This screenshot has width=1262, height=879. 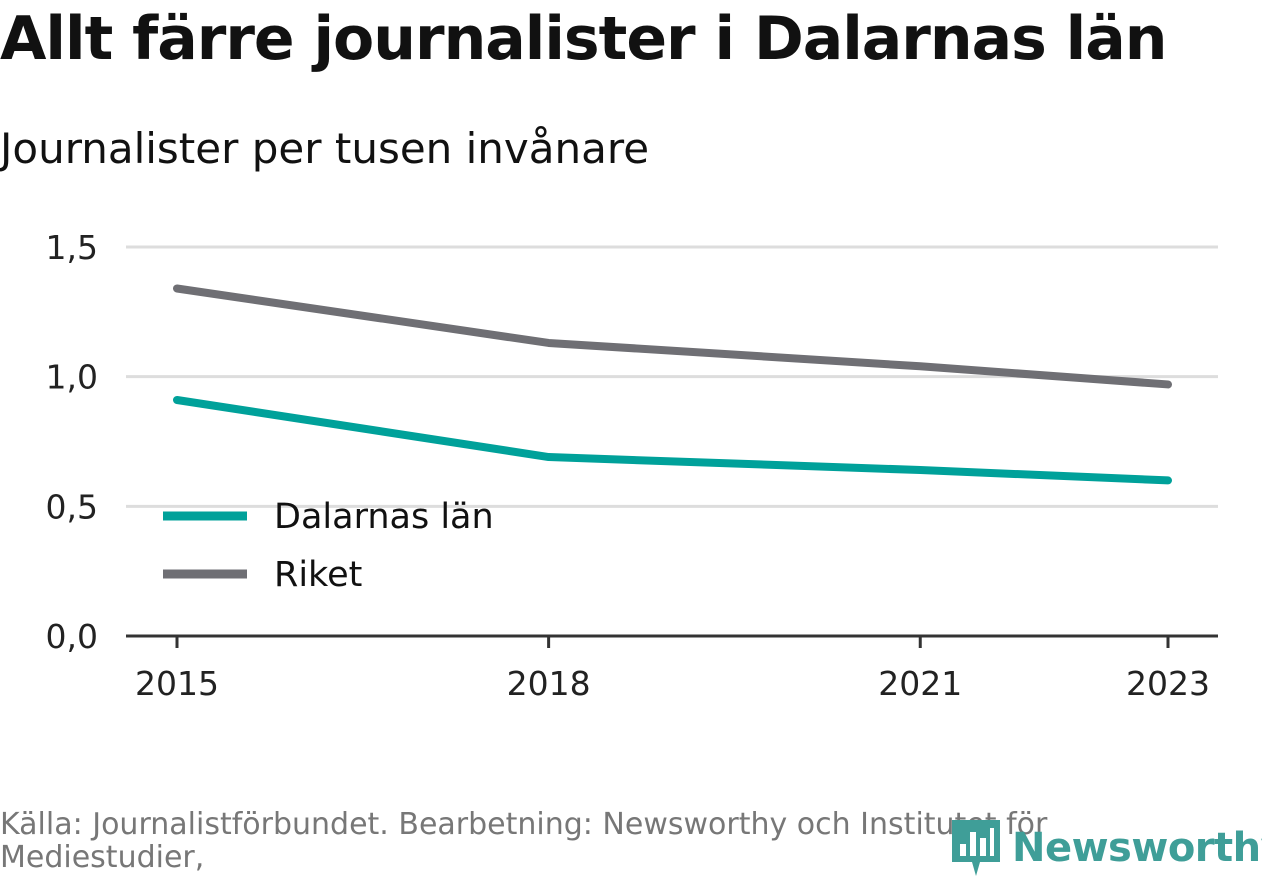 What do you see at coordinates (1168, 683) in the screenshot?
I see `x-tick-label: 2023` at bounding box center [1168, 683].